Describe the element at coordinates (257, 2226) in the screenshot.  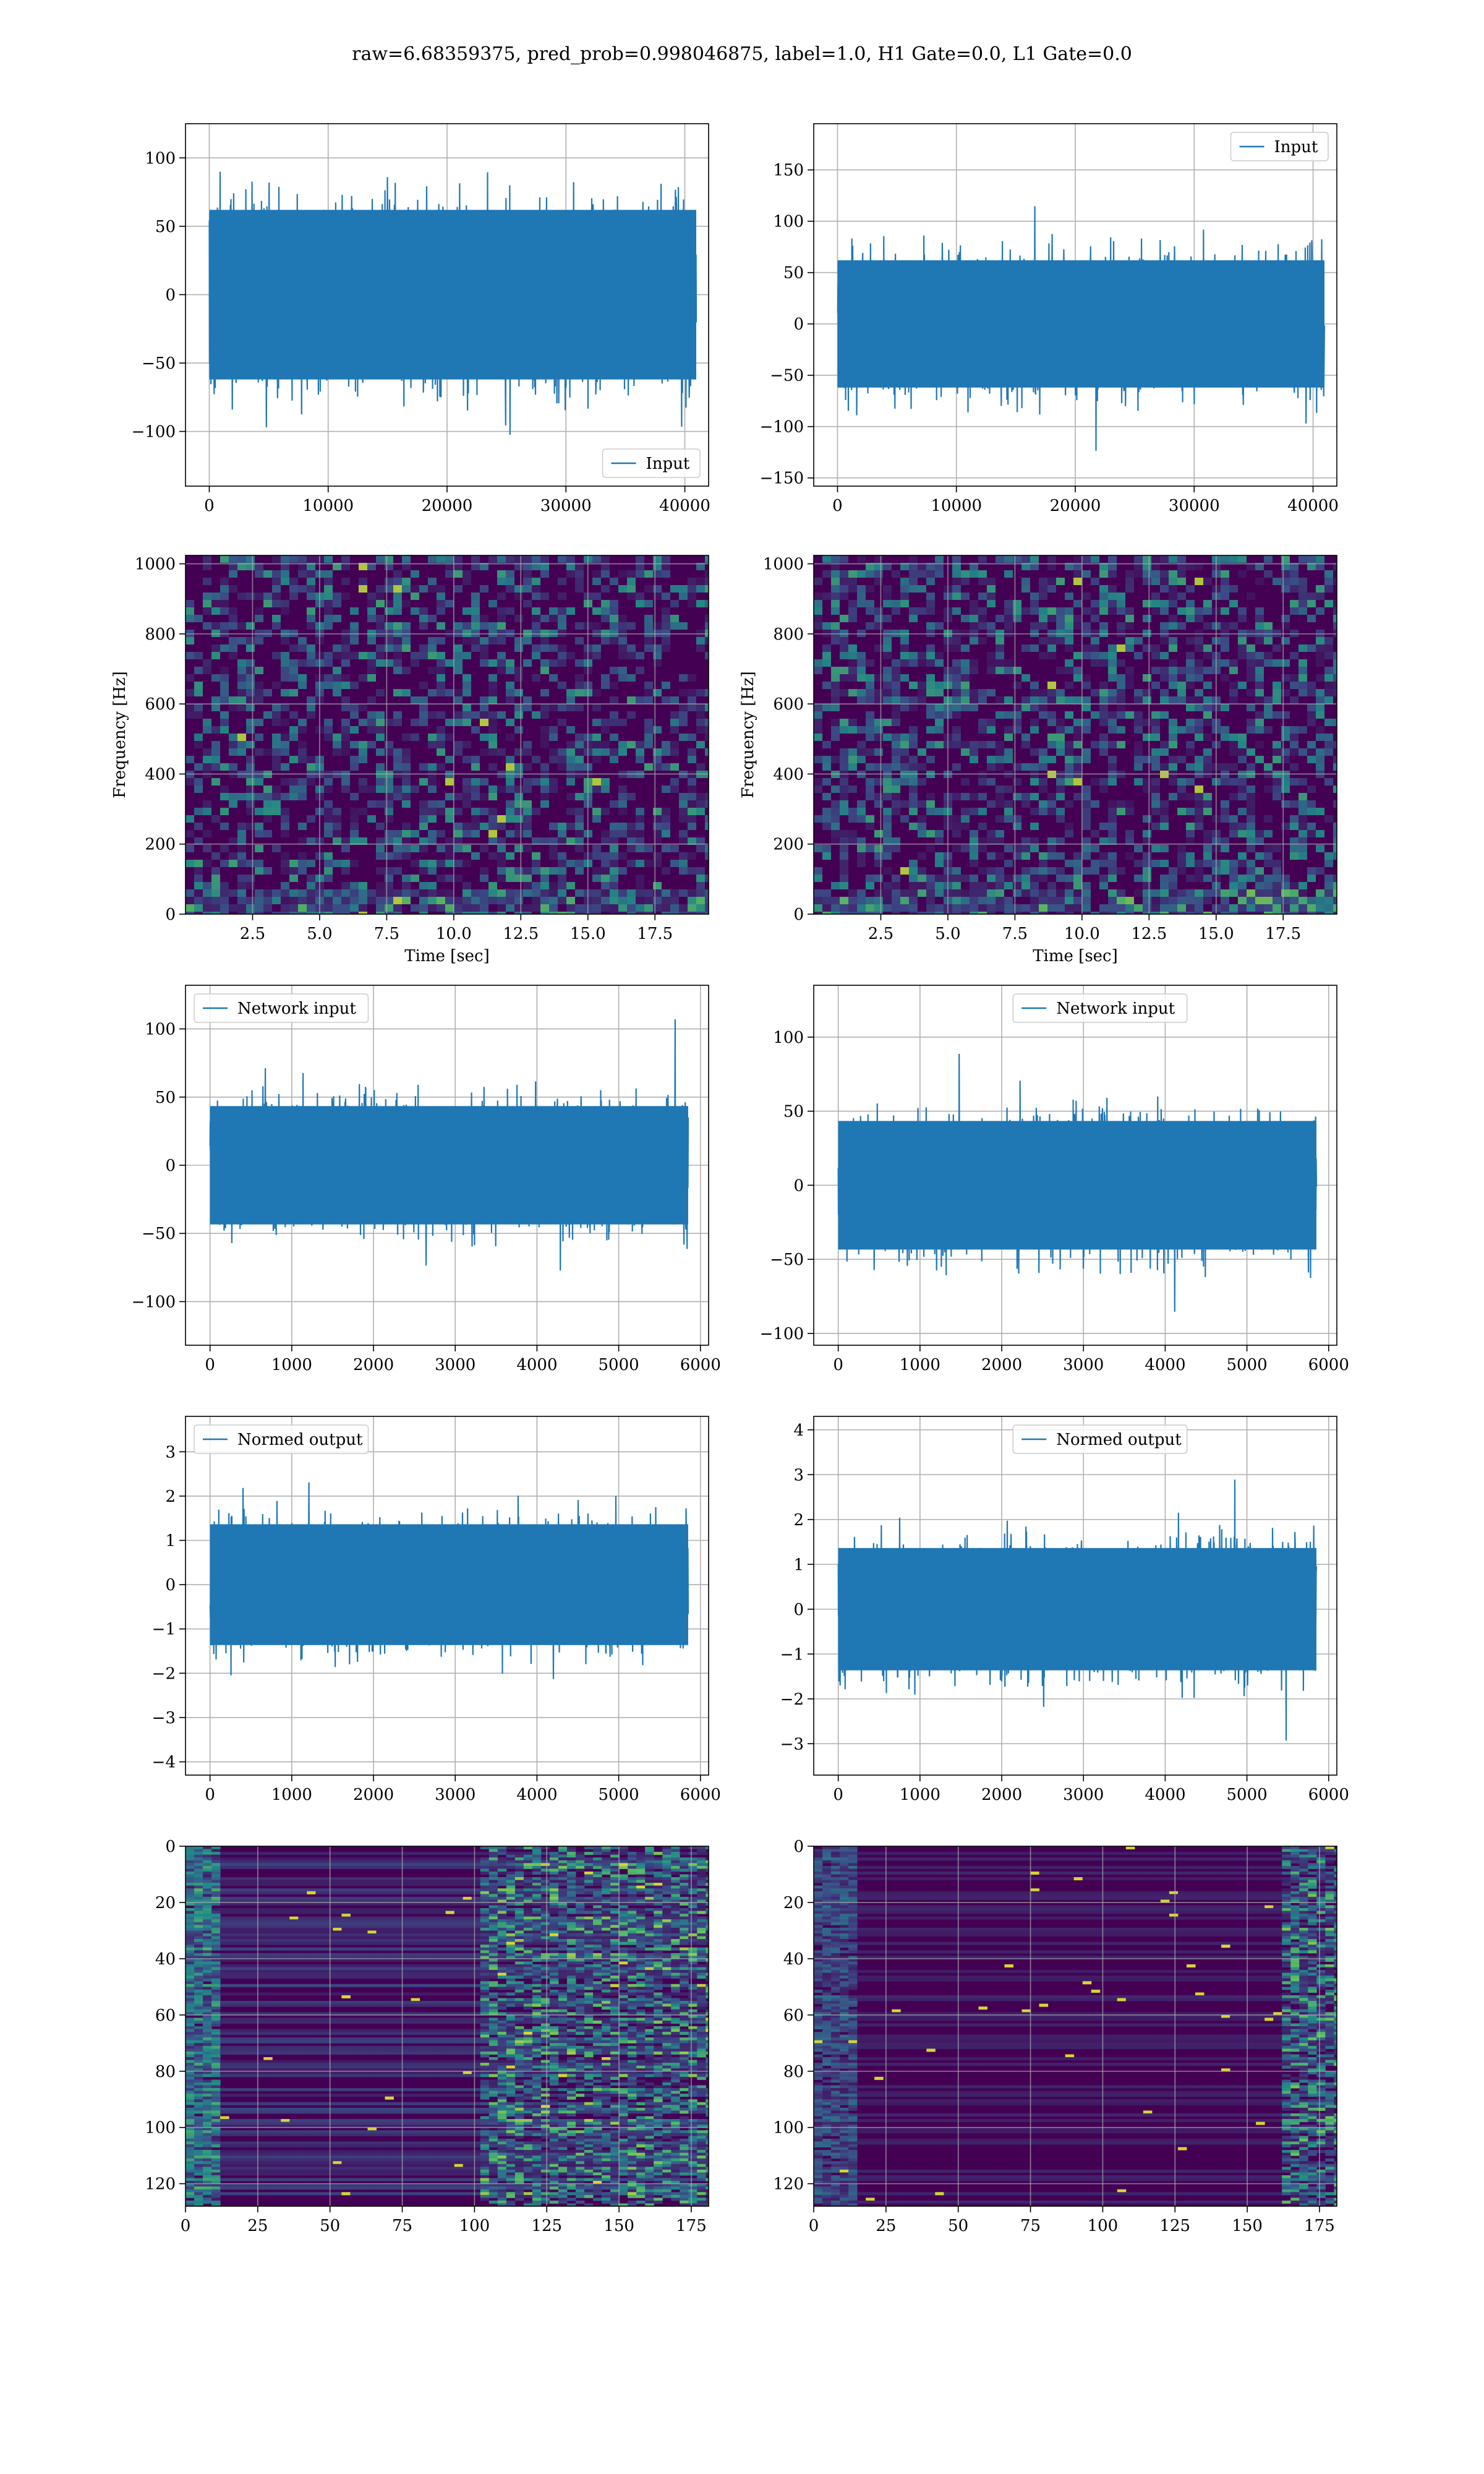
I see `x-tick-label: 25` at that location.